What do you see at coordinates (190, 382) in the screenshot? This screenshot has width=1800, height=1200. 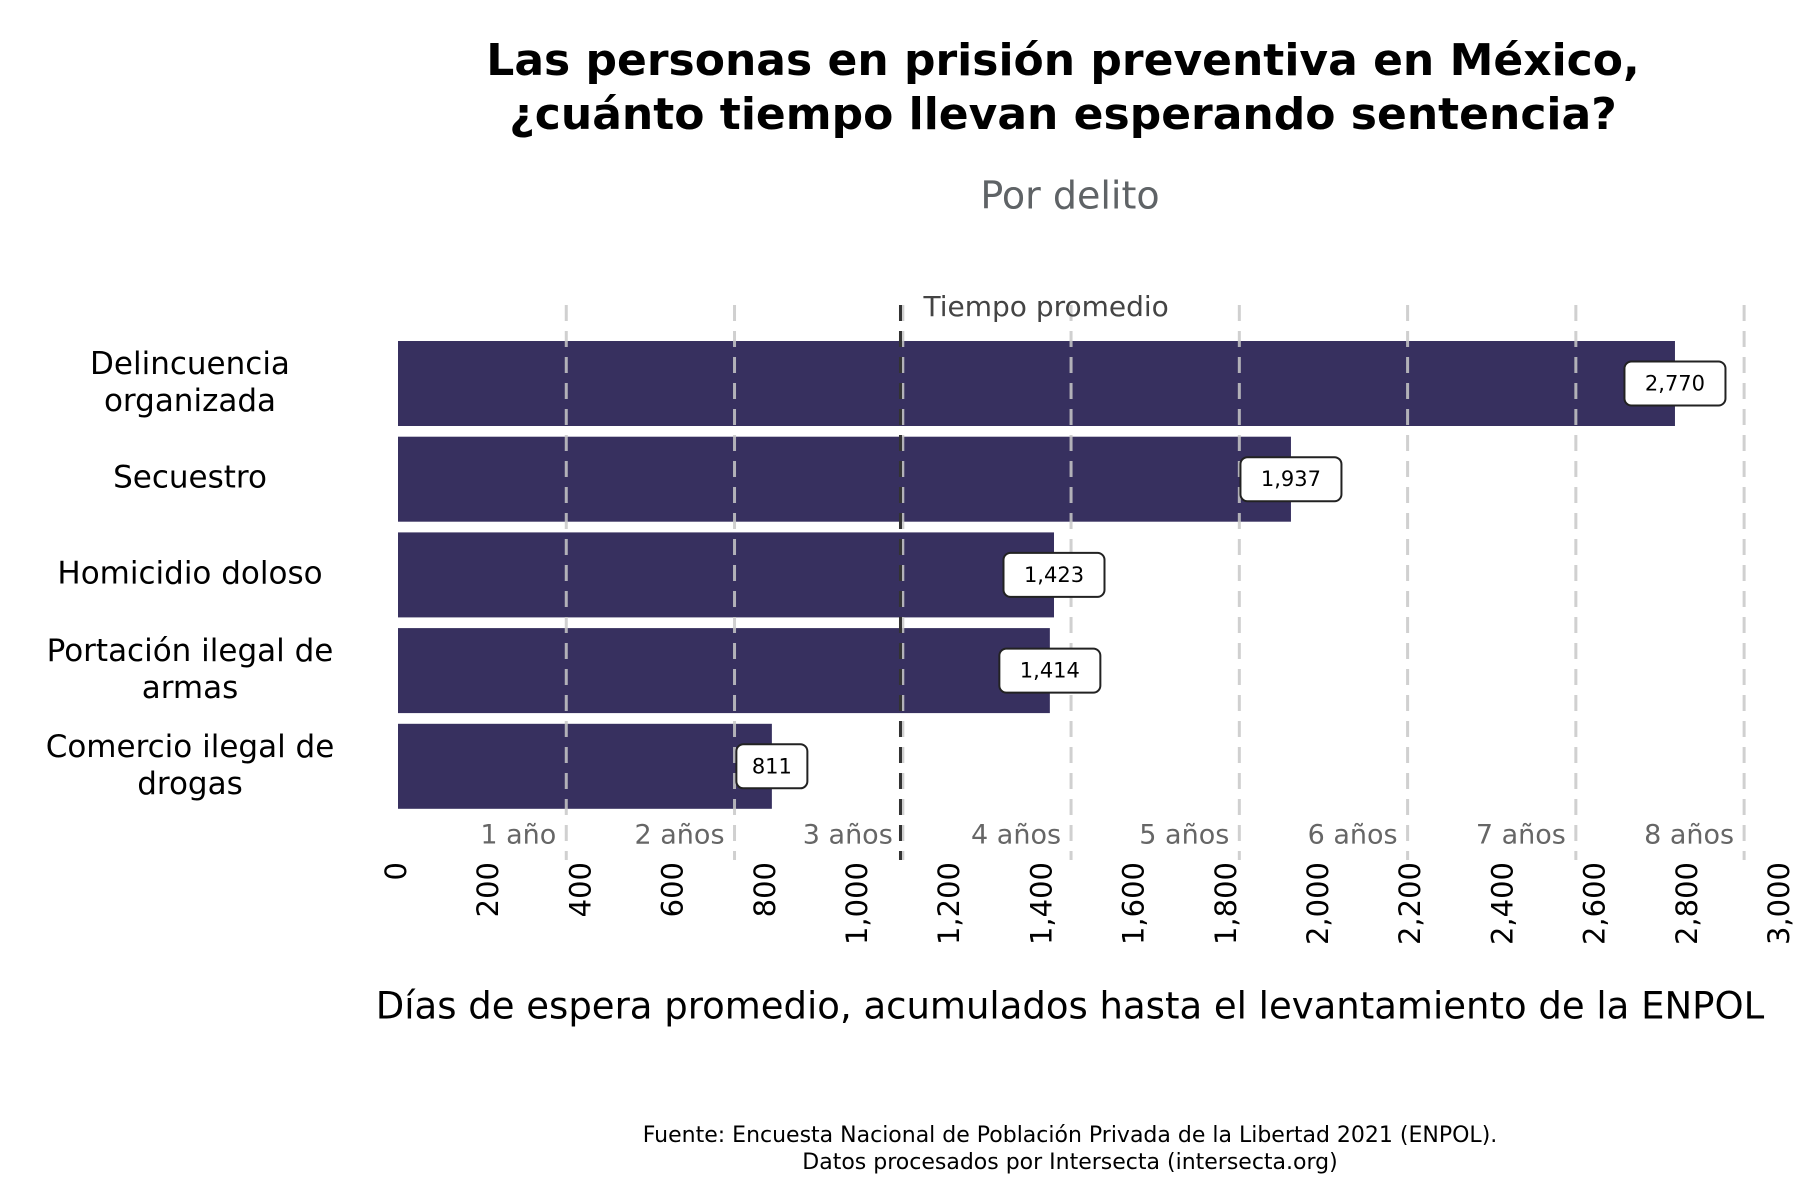 I see `y-tick-label: Delincuencia organizada` at bounding box center [190, 382].